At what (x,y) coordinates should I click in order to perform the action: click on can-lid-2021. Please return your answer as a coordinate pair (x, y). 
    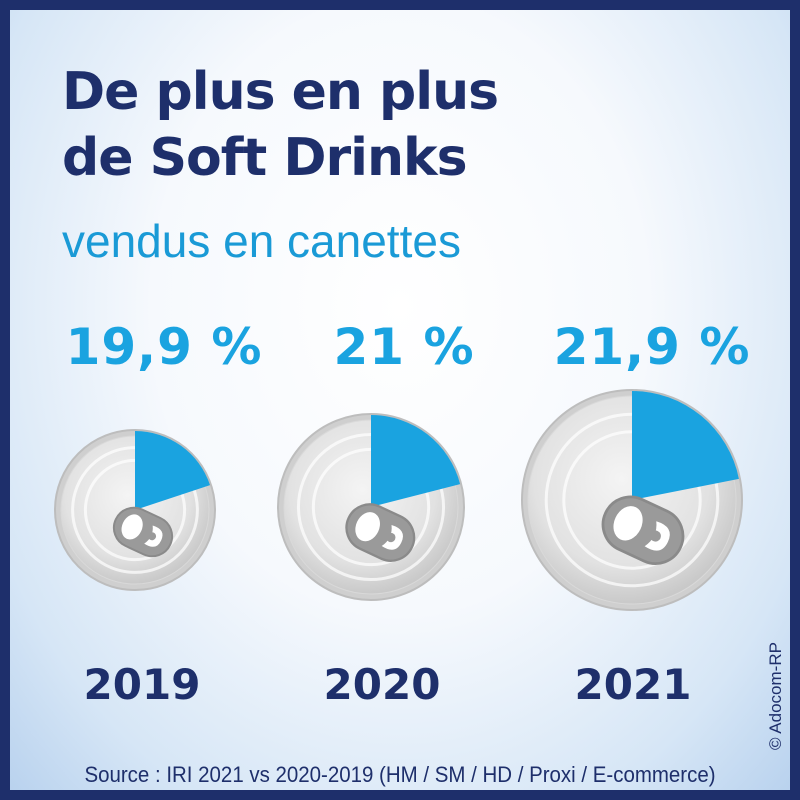
    Looking at the image, I should click on (632, 500).